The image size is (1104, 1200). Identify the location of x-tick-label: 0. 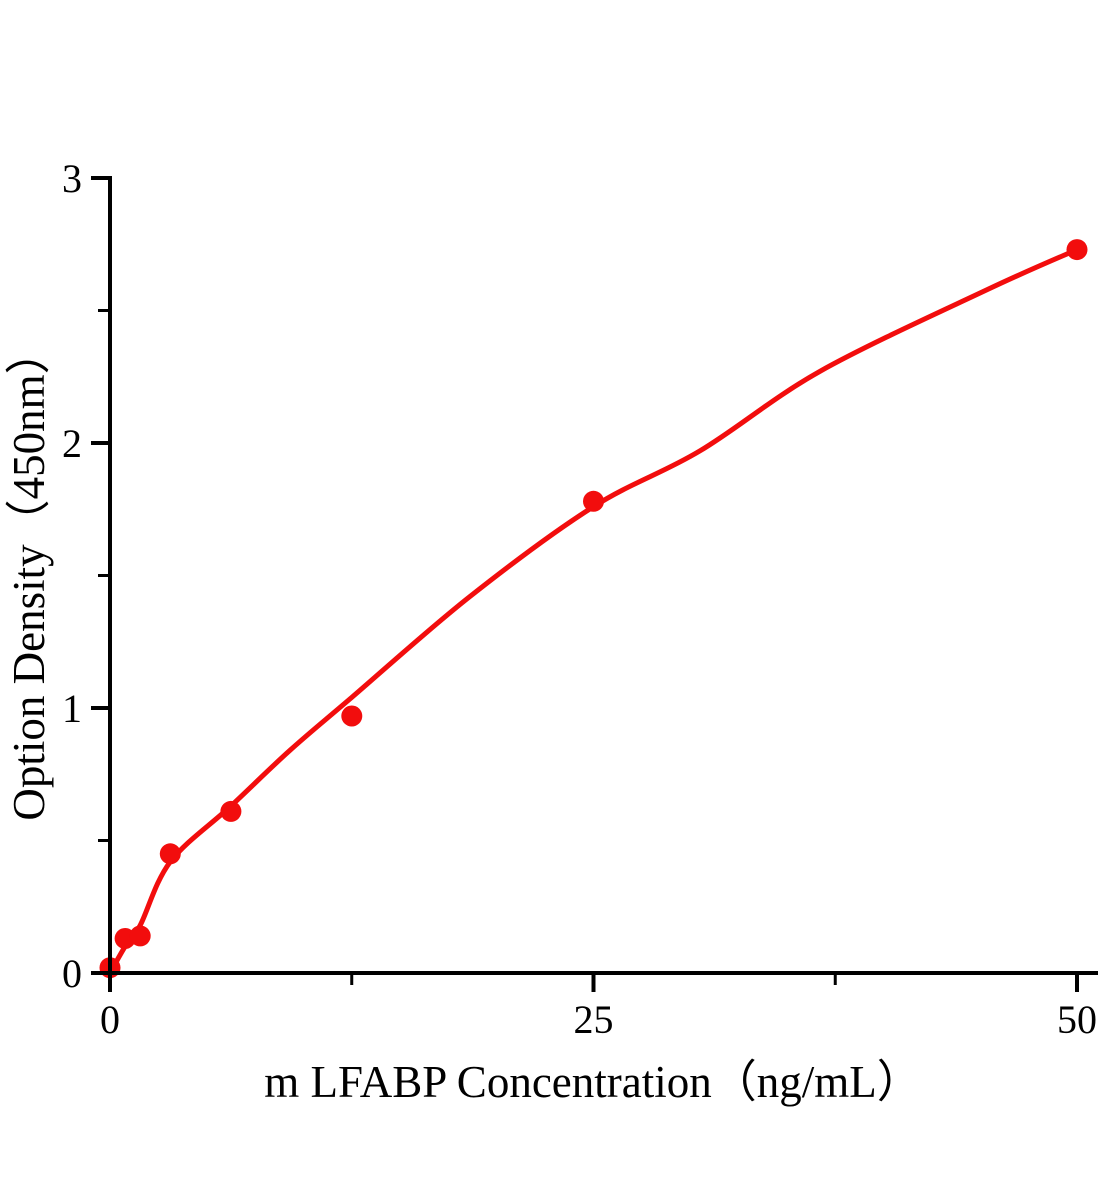
(110, 1019).